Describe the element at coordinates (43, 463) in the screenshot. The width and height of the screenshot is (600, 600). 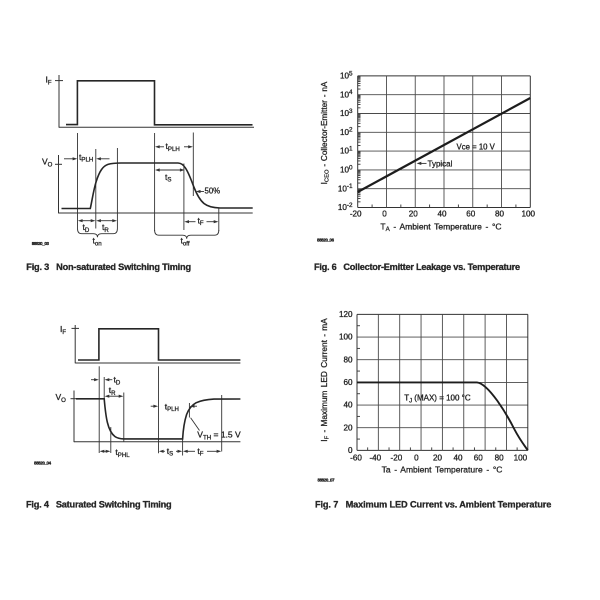
I see `svg-text: 88820_04` at that location.